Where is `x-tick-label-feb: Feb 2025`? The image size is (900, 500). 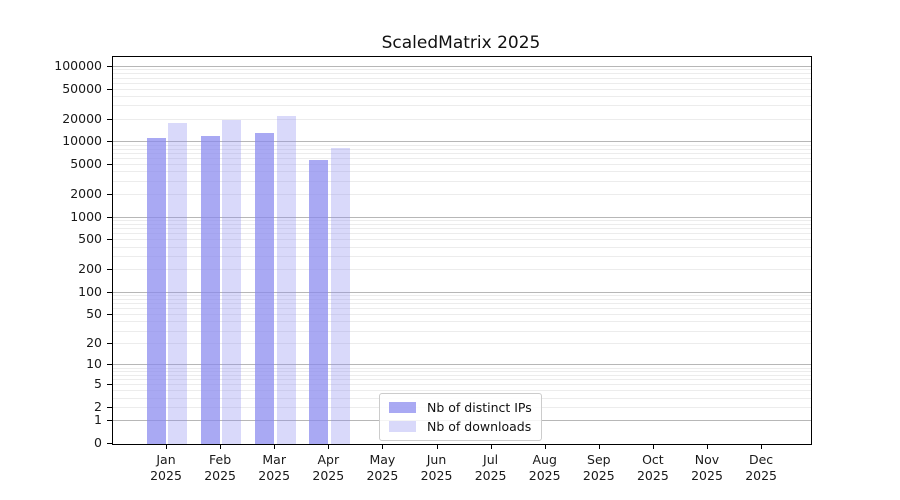 x-tick-label-feb: Feb 2025 is located at coordinates (220, 467).